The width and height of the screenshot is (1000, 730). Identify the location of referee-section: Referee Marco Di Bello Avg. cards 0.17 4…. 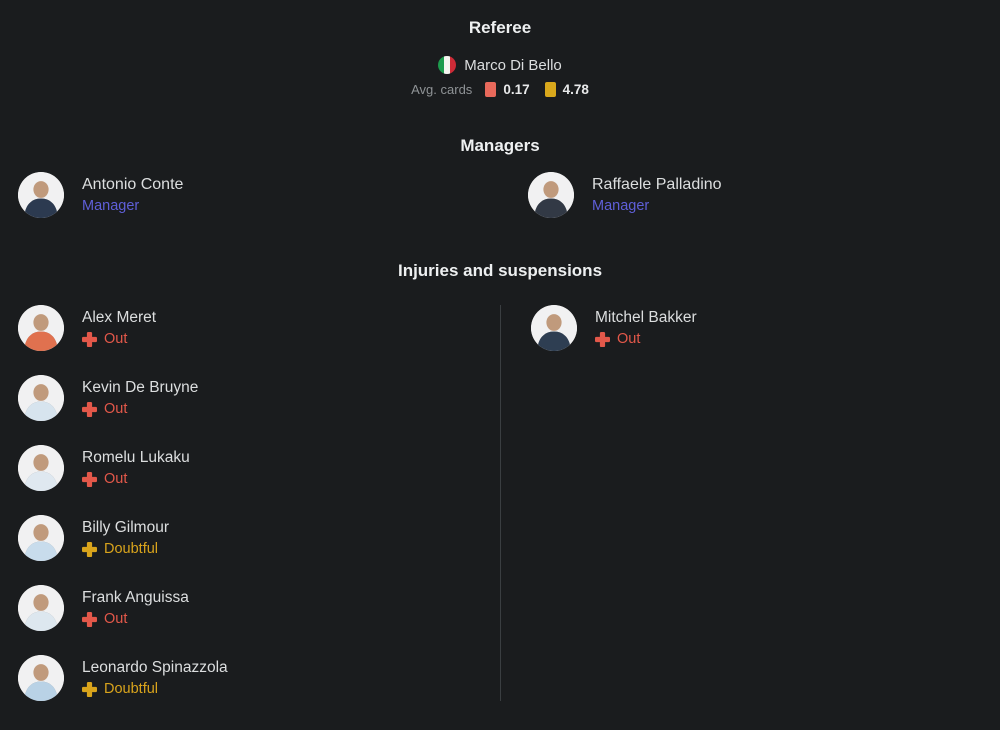
(500, 48).